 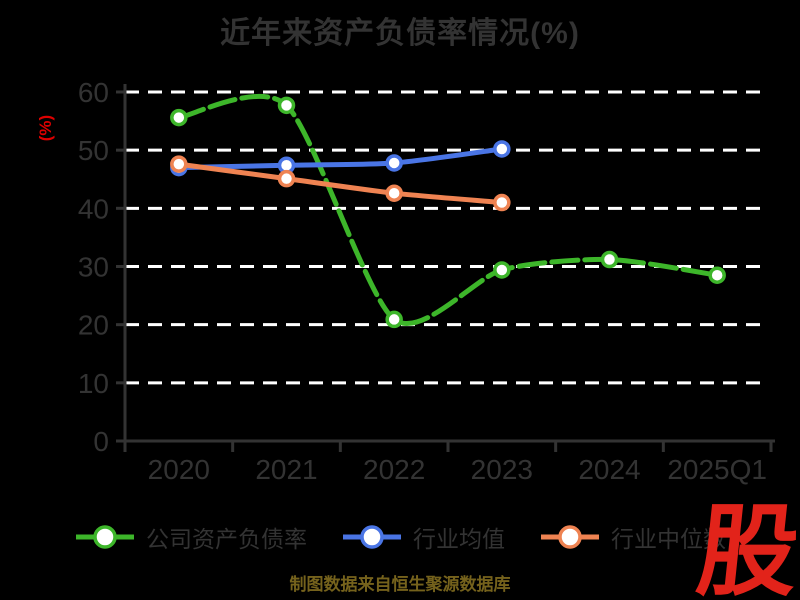 I want to click on y-tick-label: 40, so click(x=93, y=208).